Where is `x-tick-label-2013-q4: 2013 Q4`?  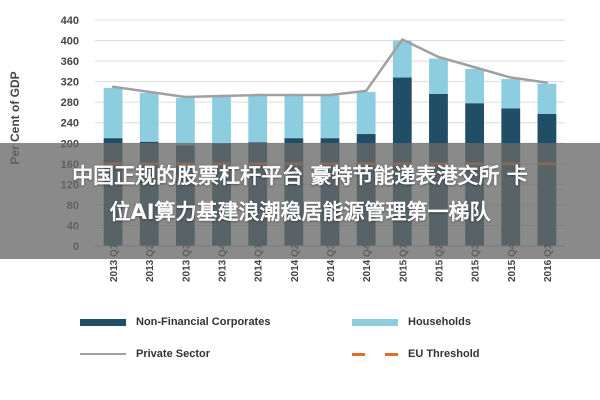 x-tick-label-2013-q4: 2013 Q4 is located at coordinates (223, 262).